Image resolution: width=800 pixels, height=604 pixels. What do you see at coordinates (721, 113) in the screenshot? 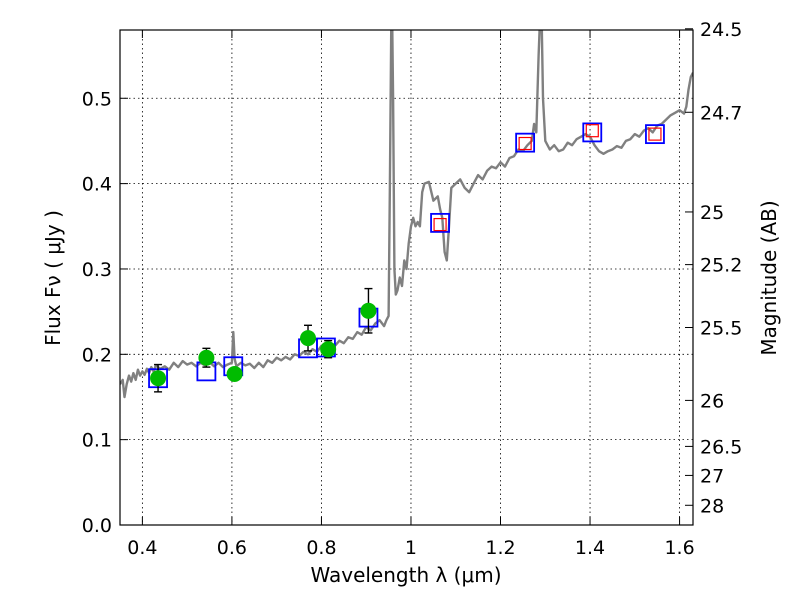
I see `right-tick-label: 24.7` at bounding box center [721, 113].